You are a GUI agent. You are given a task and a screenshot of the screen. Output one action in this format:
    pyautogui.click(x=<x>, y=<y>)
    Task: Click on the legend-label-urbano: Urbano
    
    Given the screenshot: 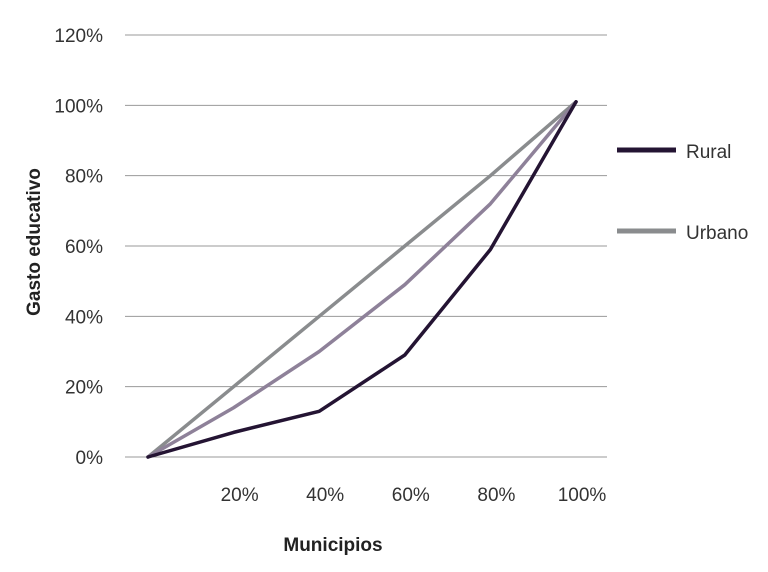 What is the action you would take?
    pyautogui.click(x=717, y=233)
    